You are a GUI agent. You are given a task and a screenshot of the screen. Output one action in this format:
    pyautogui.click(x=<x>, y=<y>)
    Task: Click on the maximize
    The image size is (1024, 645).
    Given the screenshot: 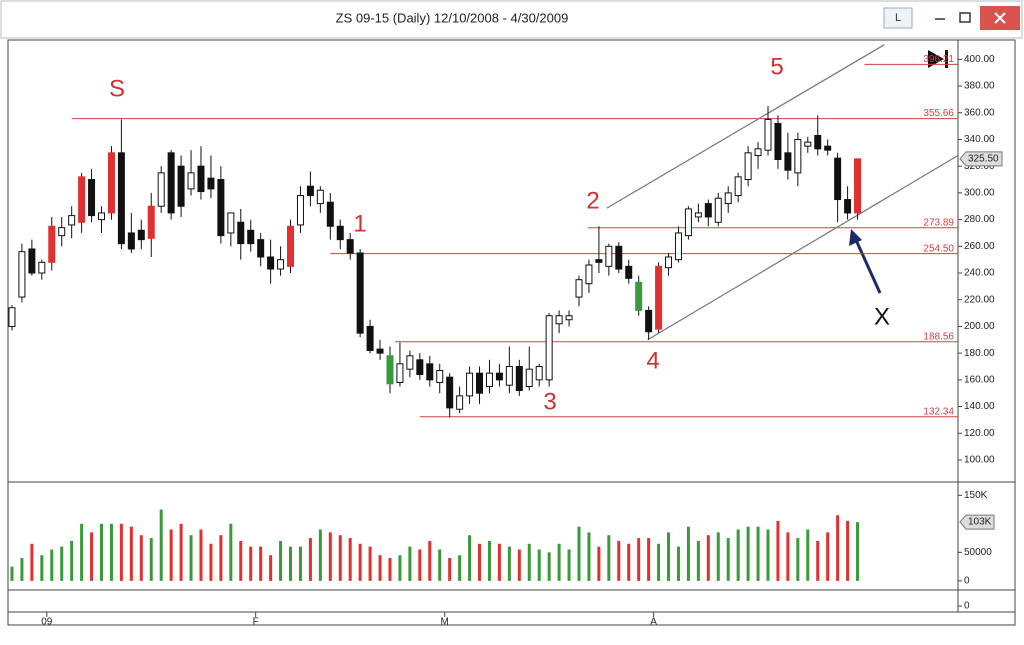 What is the action you would take?
    pyautogui.click(x=965, y=17)
    